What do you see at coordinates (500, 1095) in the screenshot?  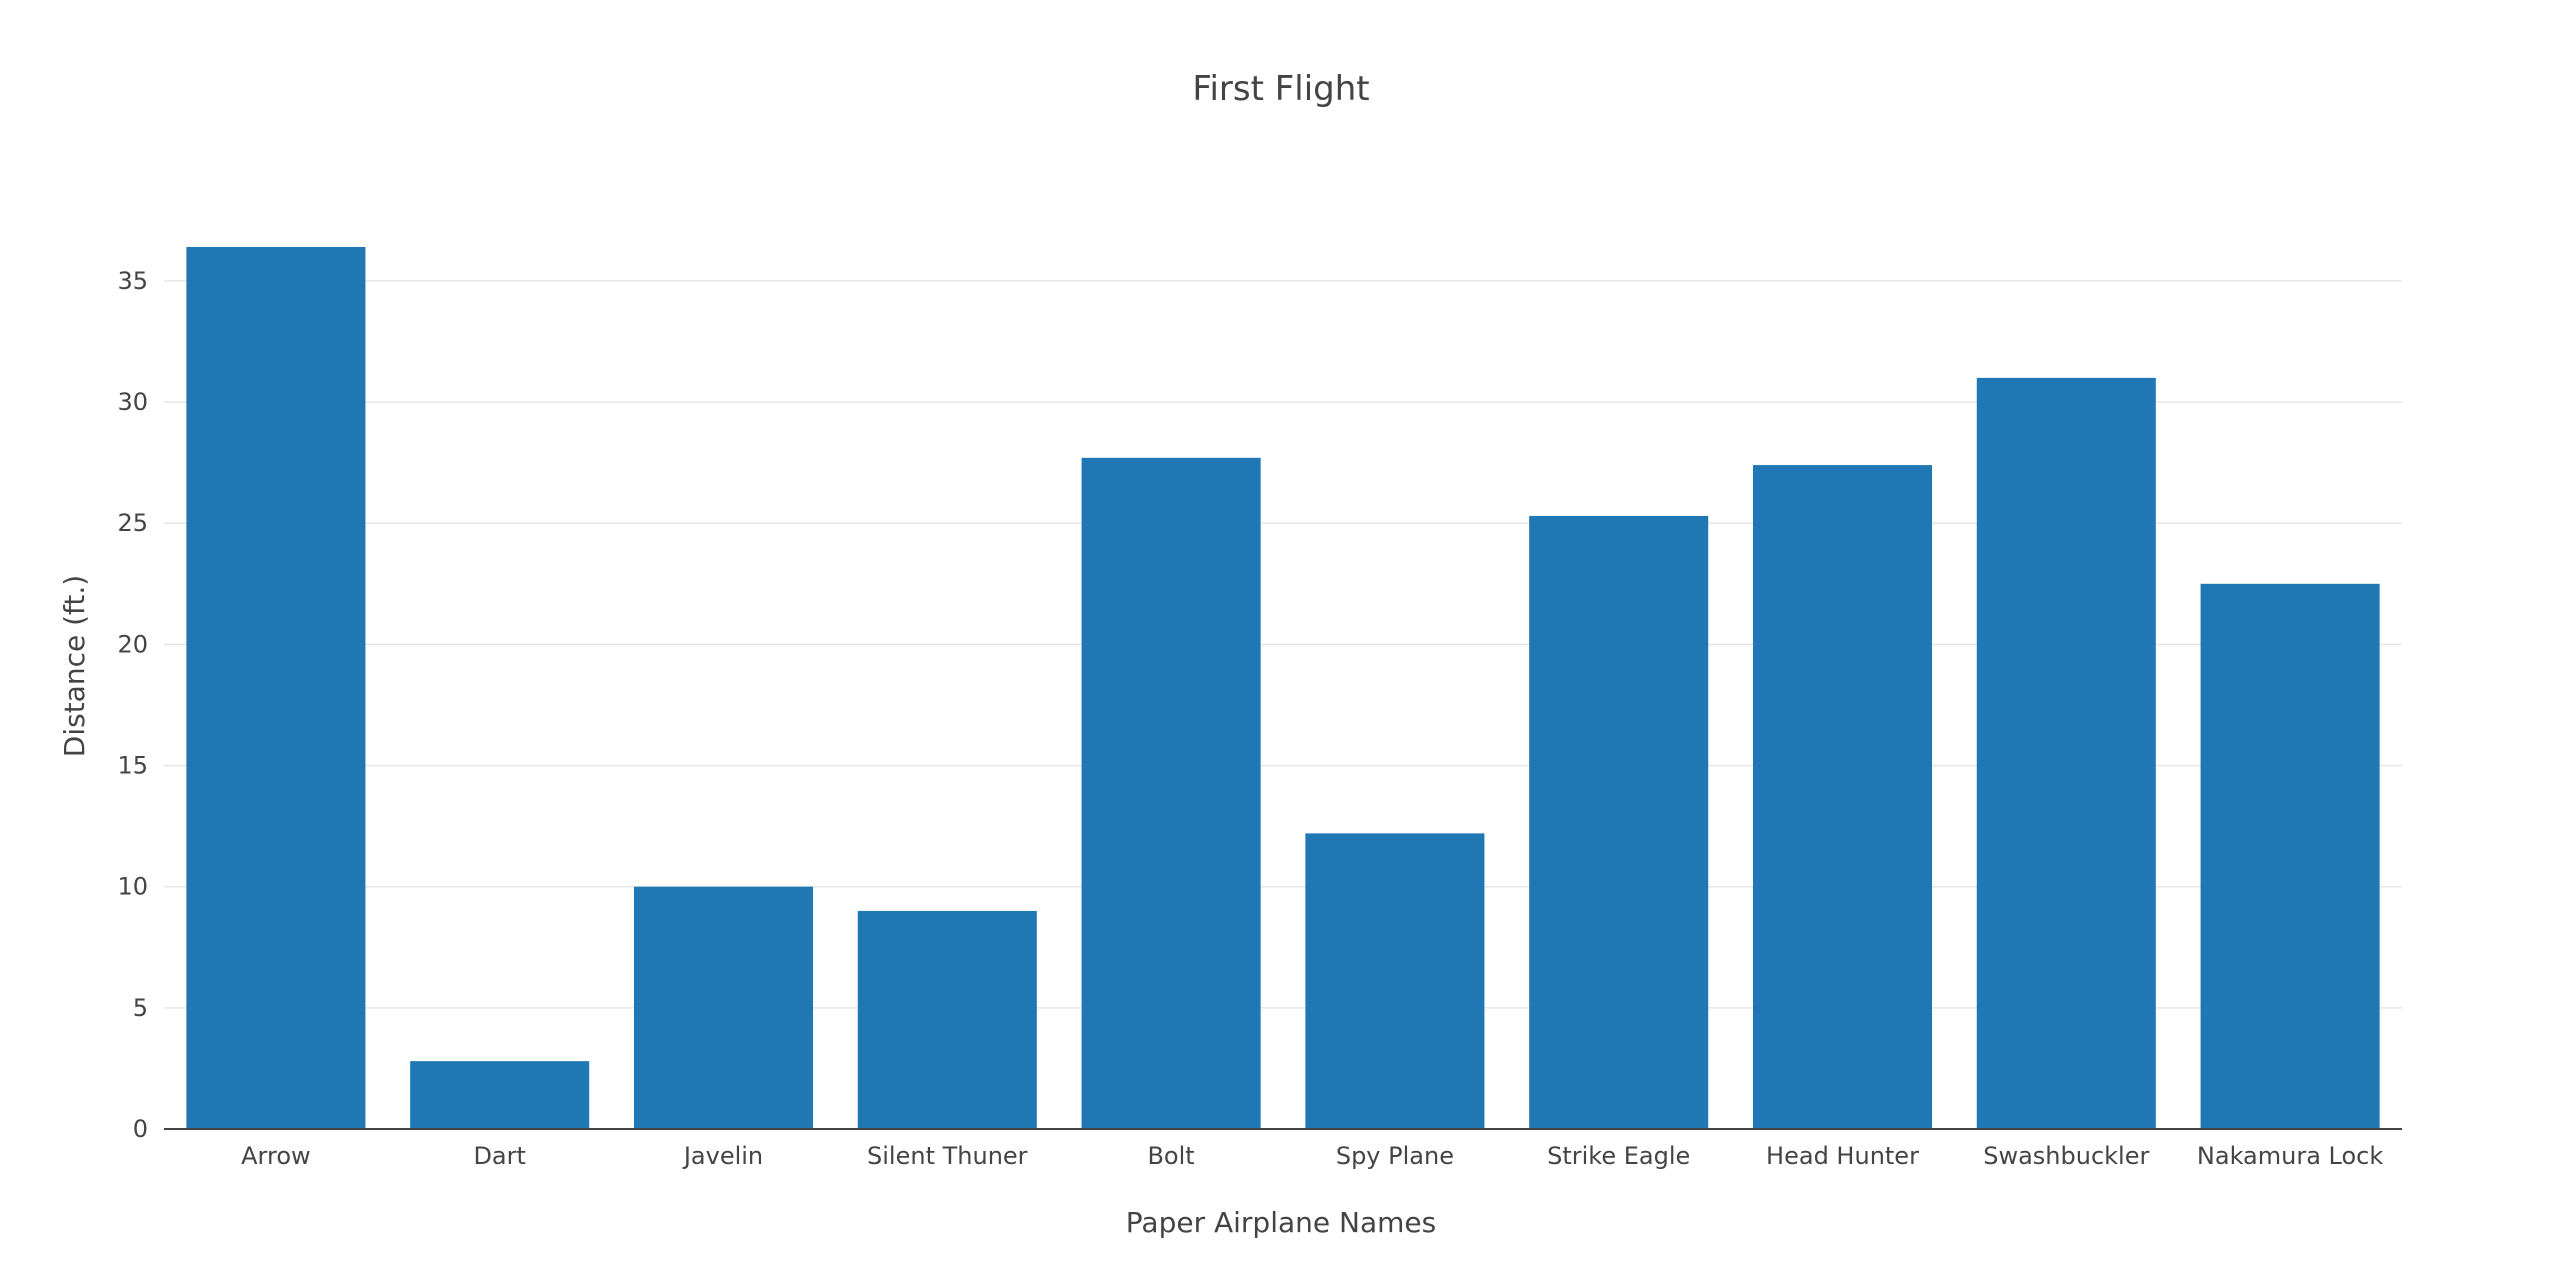 I see `bar-dart` at bounding box center [500, 1095].